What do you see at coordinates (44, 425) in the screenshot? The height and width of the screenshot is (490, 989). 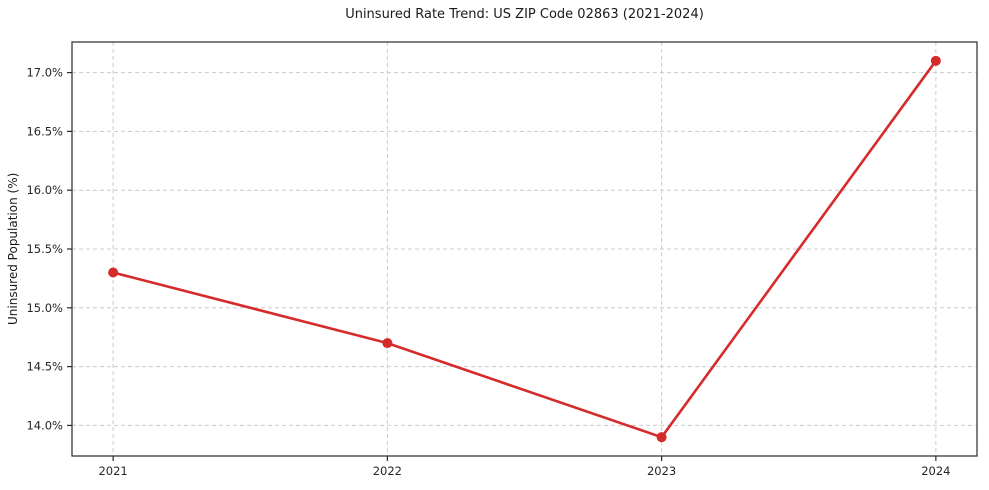 I see `y-tick-label: 14.0%` at bounding box center [44, 425].